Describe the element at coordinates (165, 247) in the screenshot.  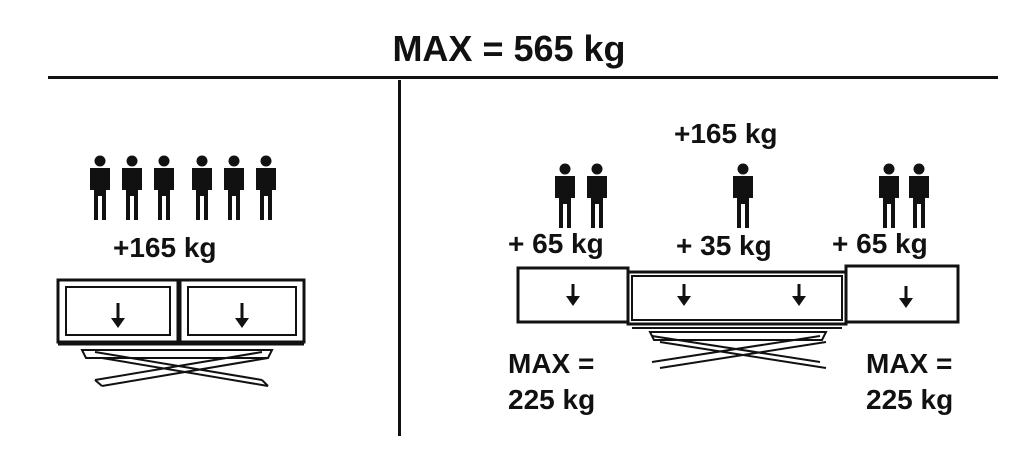
I see `left-load-label: +165 kg` at that location.